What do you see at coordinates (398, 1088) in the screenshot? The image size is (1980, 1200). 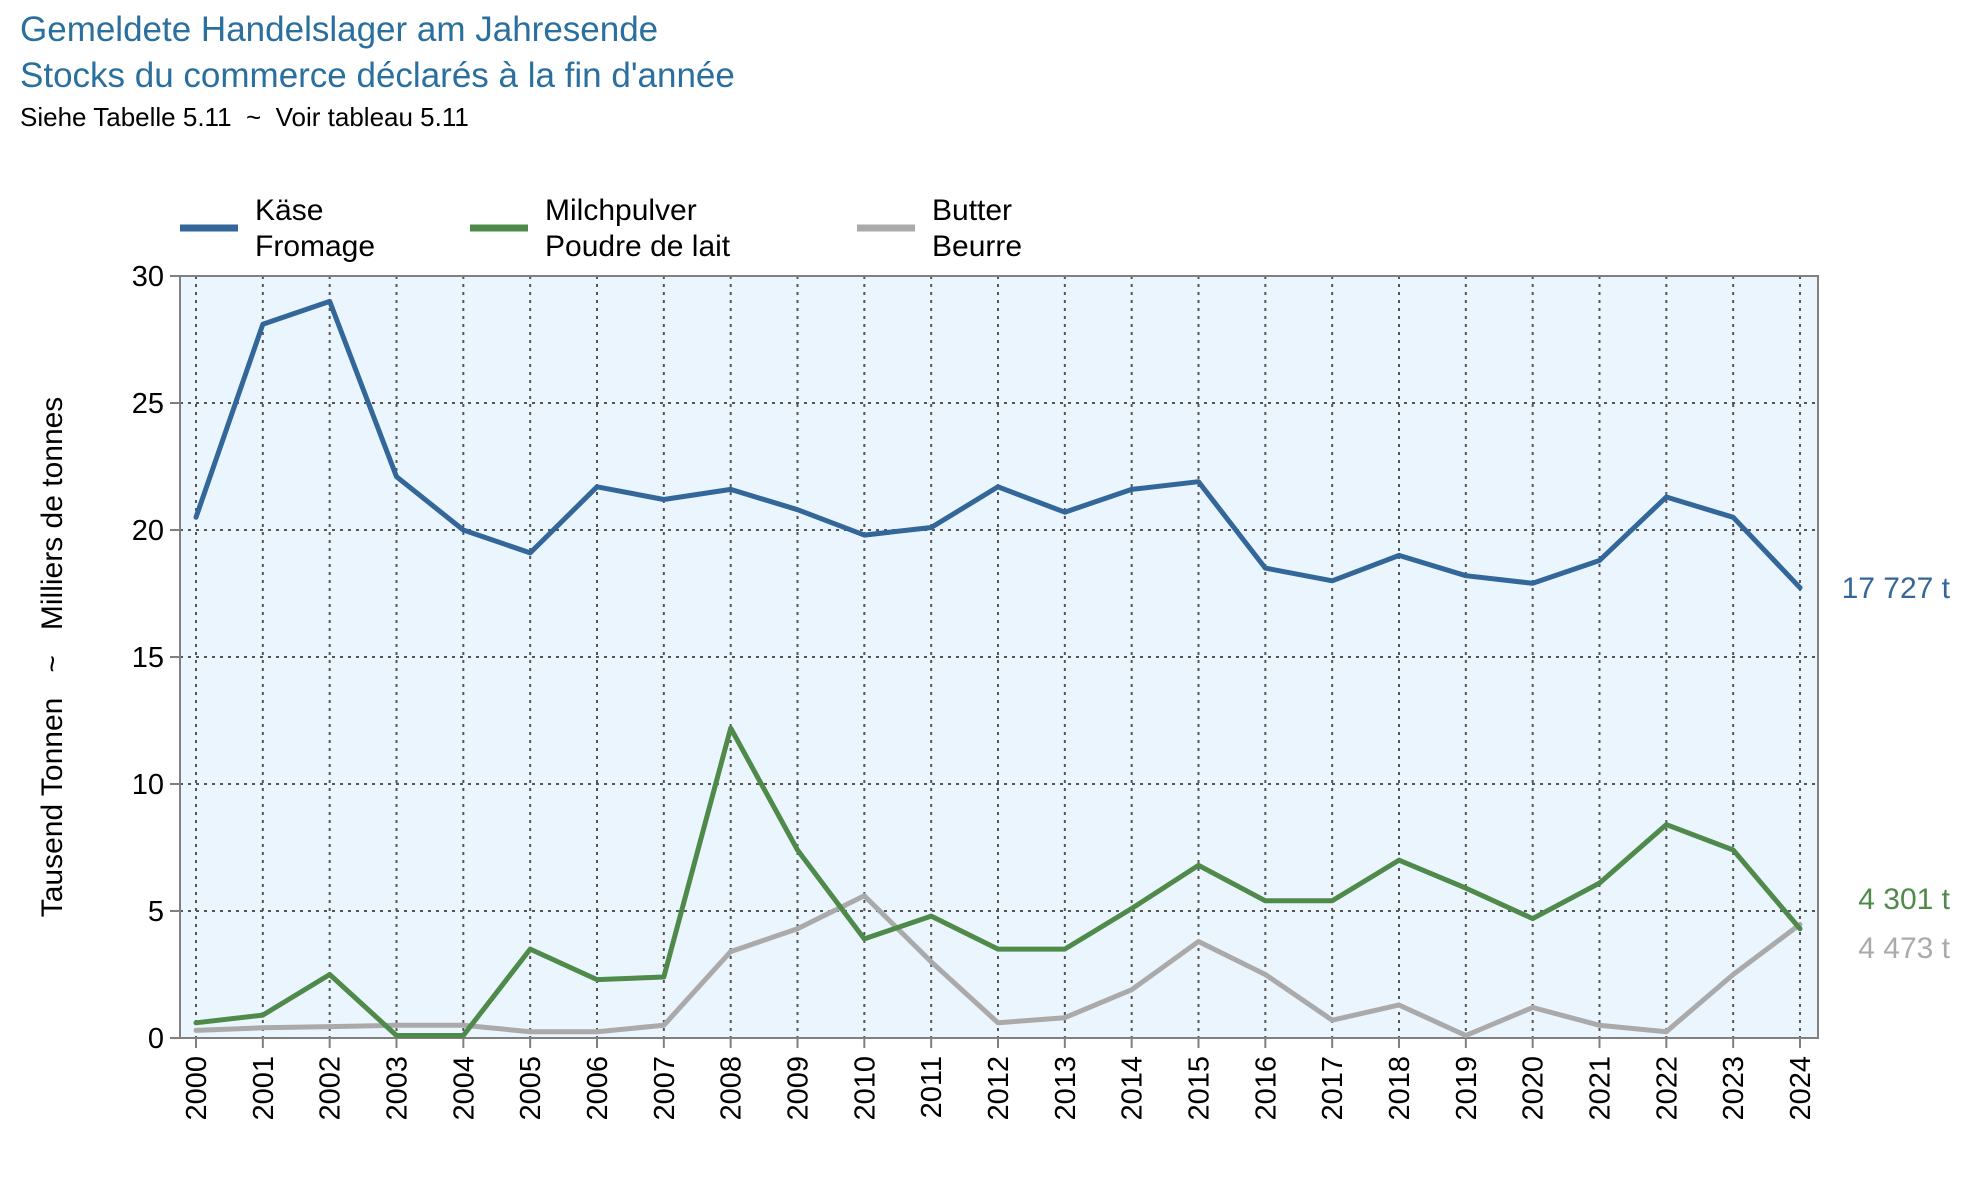 I see `x-tick-label: 2003` at bounding box center [398, 1088].